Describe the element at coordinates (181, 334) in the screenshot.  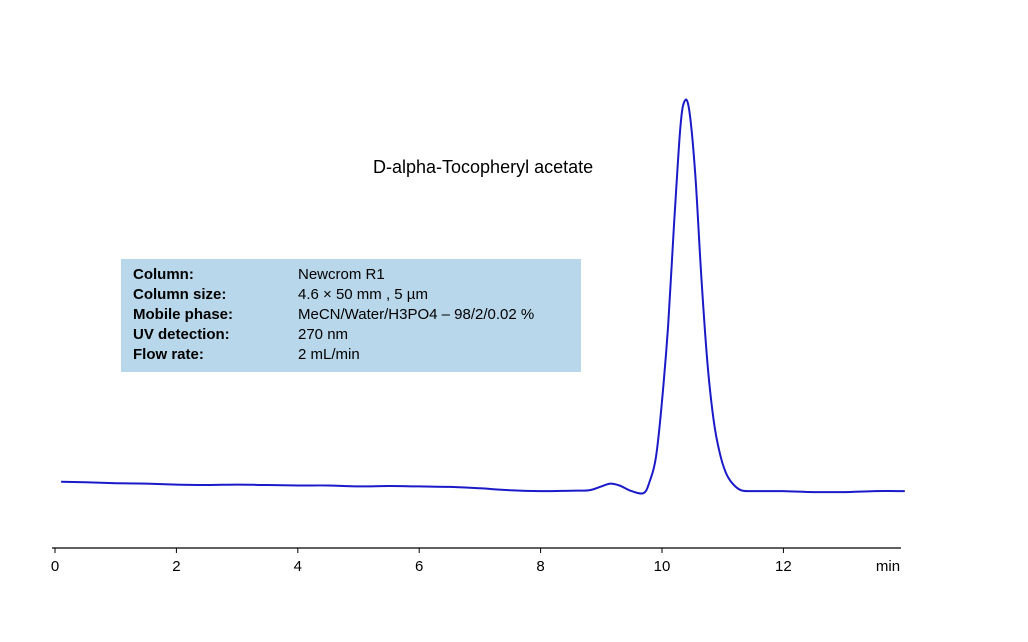
I see `info-label: UV detection:` at that location.